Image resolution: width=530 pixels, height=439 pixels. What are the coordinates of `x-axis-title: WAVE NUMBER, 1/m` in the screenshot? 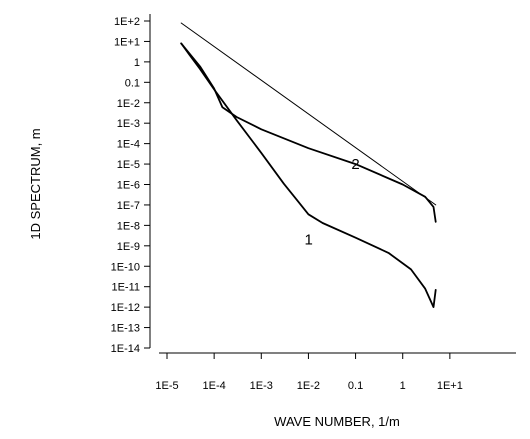 It's located at (337, 421).